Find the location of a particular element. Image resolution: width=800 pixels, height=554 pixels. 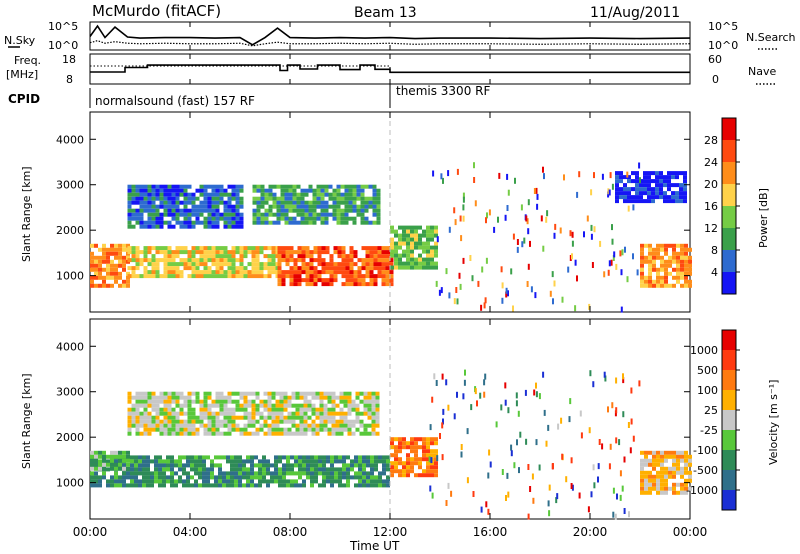

cpid-segment-1: normalsound (fast) 157 RF is located at coordinates (175, 101).